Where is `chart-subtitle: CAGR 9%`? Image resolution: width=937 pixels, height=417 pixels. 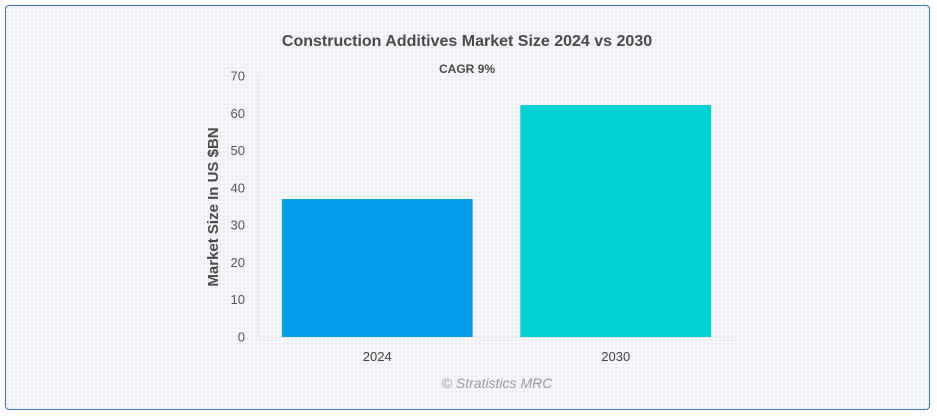 chart-subtitle: CAGR 9% is located at coordinates (467, 69).